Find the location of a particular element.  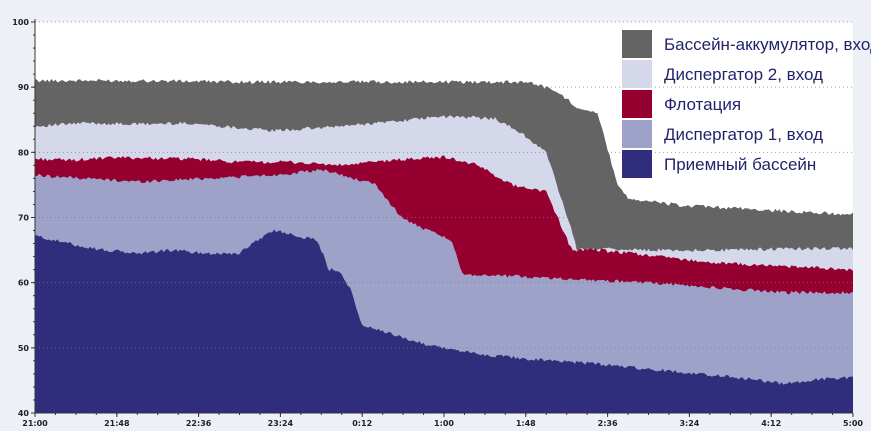

y-tick-label-80: 80 is located at coordinates (24, 152).